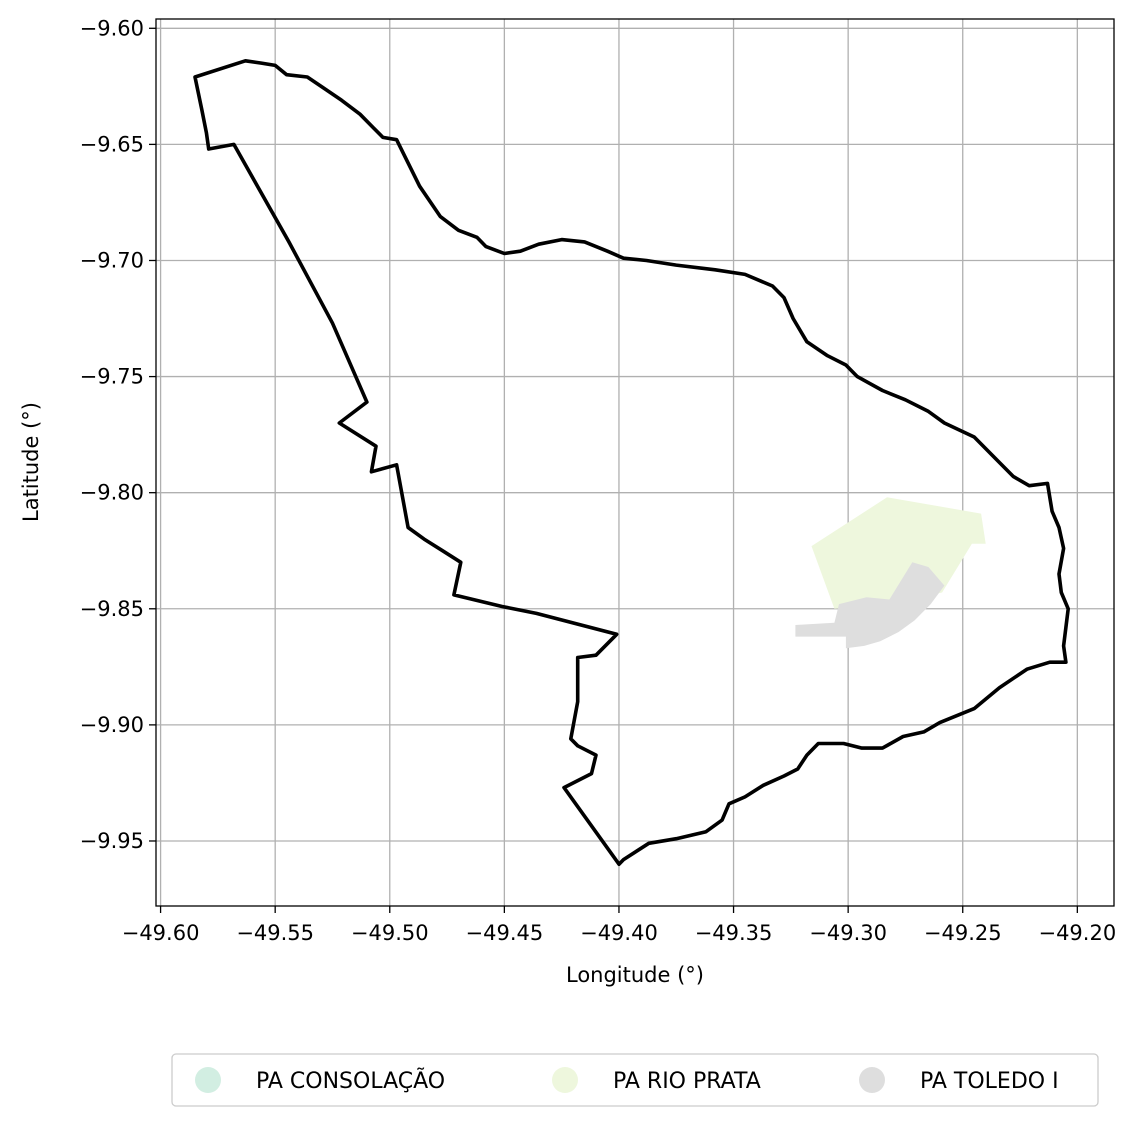 This screenshot has height=1125, width=1146. Describe the element at coordinates (112, 841) in the screenshot. I see `y-tick-label: −9.95` at that location.